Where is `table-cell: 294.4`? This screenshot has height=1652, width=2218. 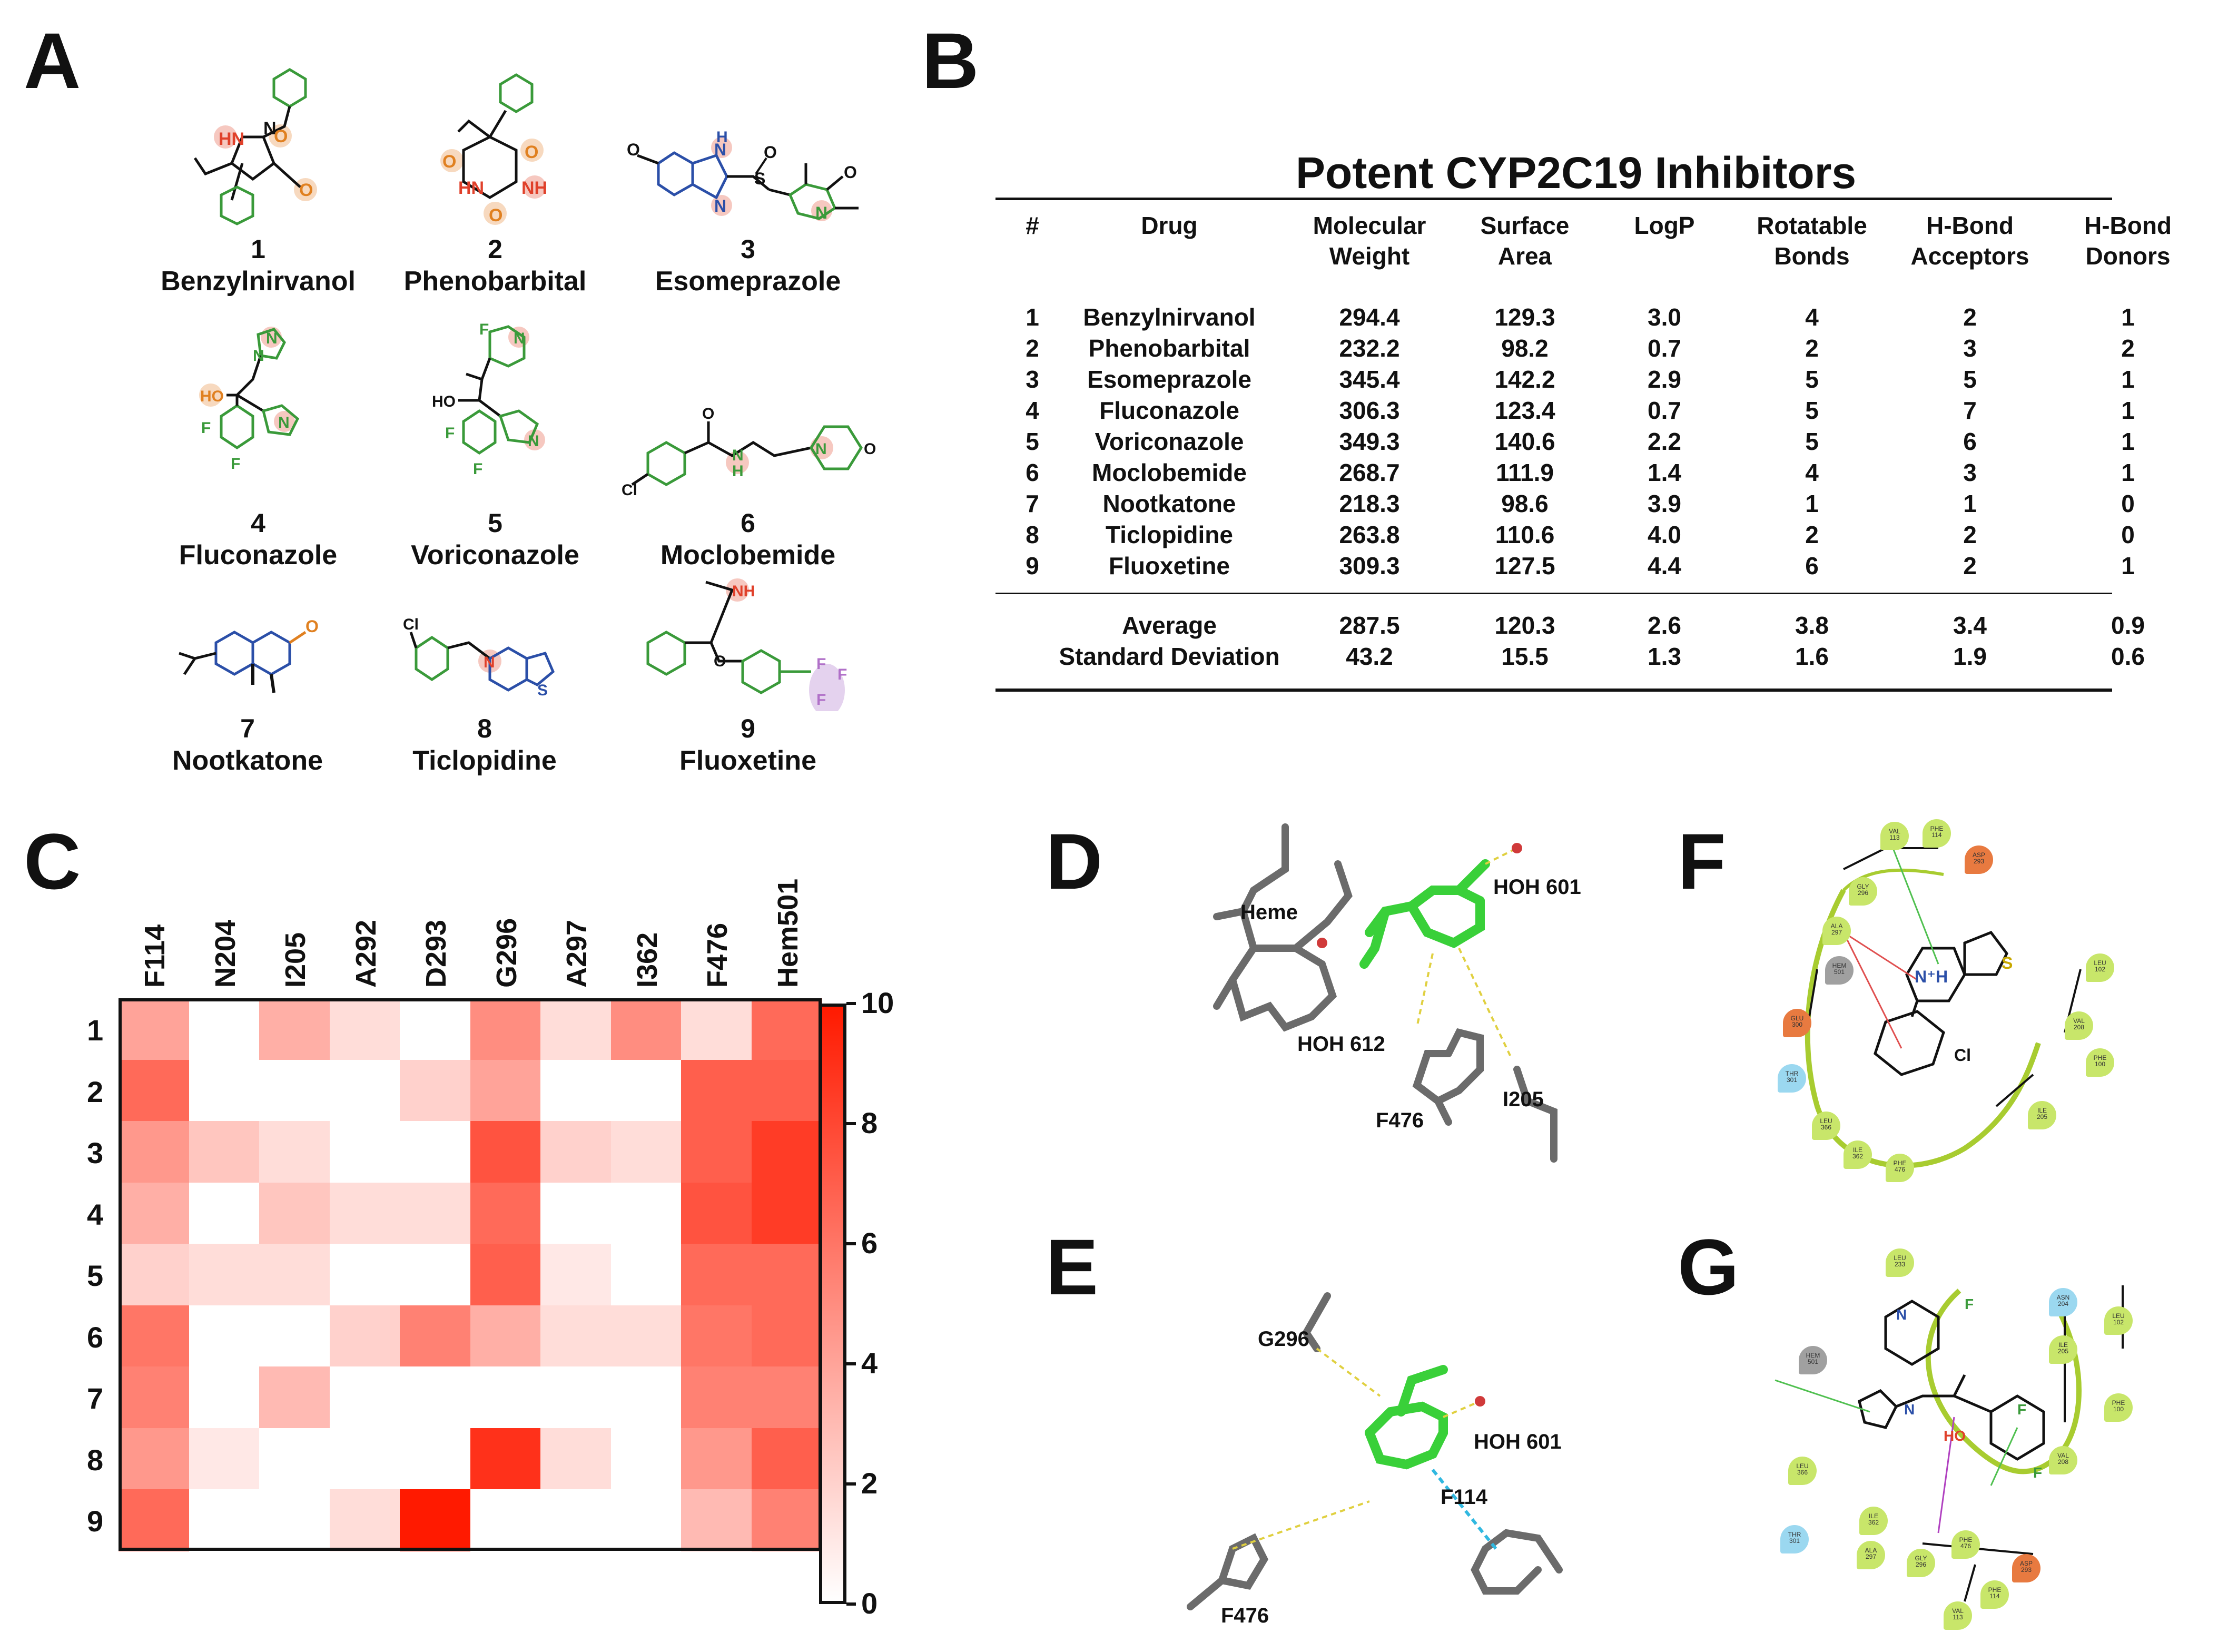 table-cell: 294.4 is located at coordinates (1369, 317).